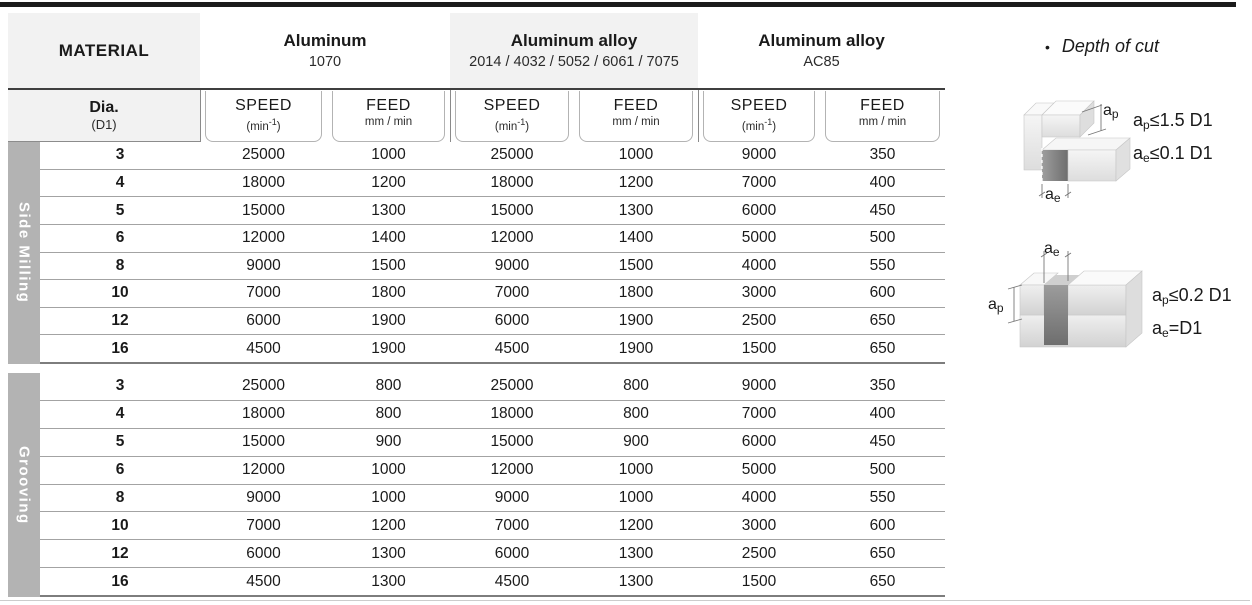 Image resolution: width=1252 pixels, height=605 pixels. What do you see at coordinates (104, 116) in the screenshot?
I see `dia-header-cell: Dia. (D1)` at bounding box center [104, 116].